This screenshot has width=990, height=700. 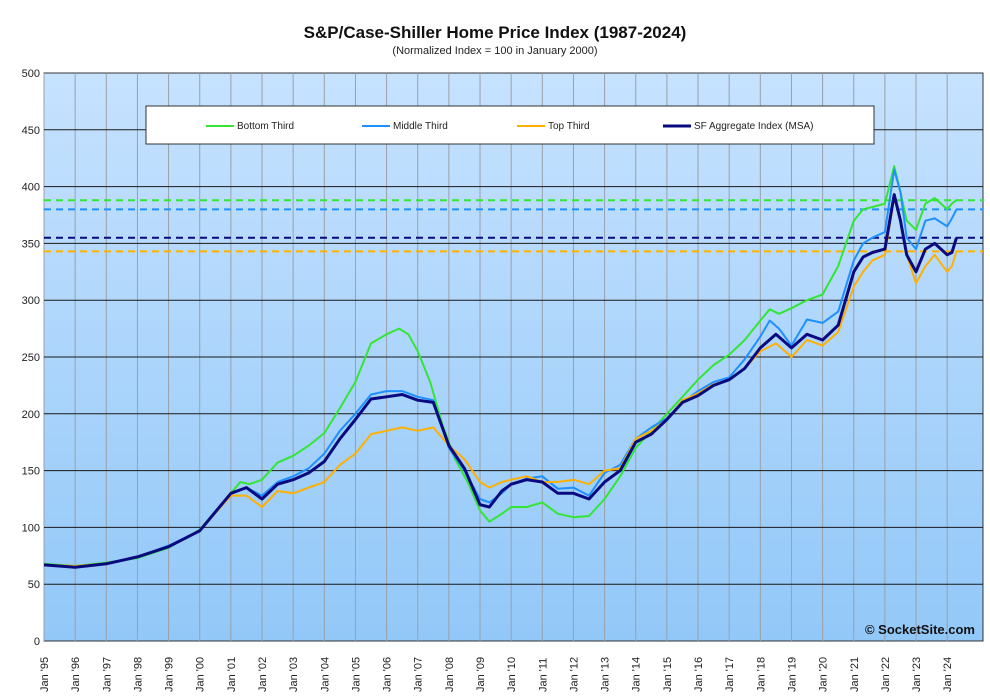 What do you see at coordinates (917, 674) in the screenshot?
I see `x-tick-label: Jan '23` at bounding box center [917, 674].